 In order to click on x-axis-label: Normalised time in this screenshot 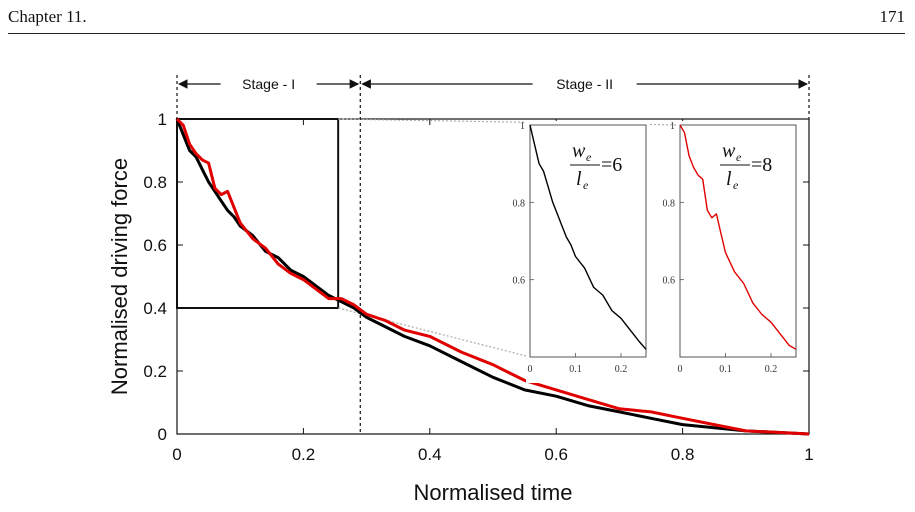, I will do `click(493, 492)`.